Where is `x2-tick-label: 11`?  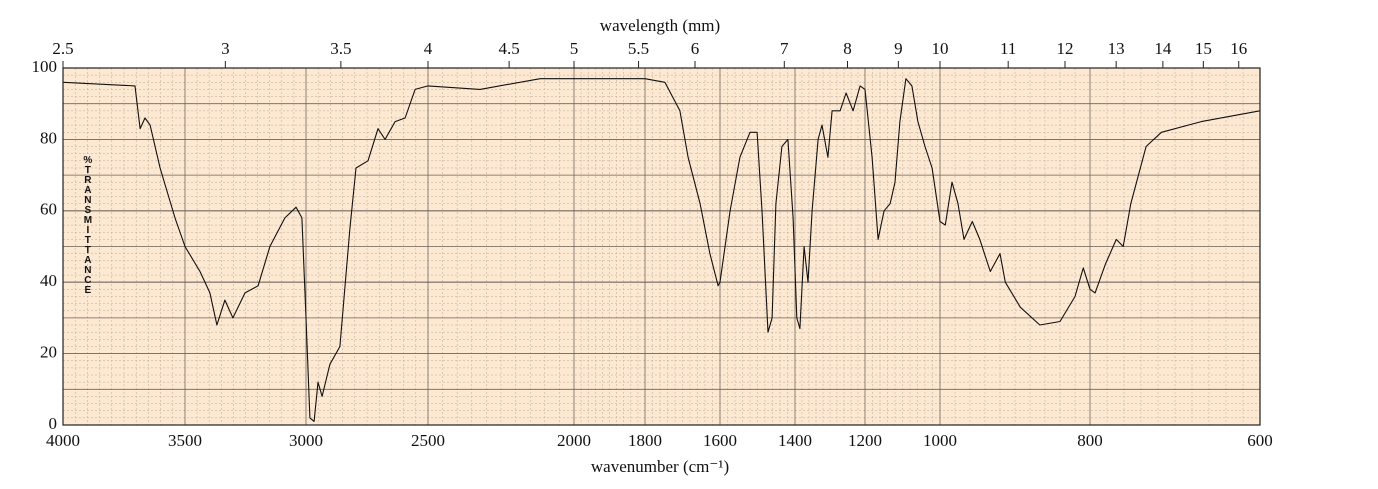
x2-tick-label: 11 is located at coordinates (1008, 48).